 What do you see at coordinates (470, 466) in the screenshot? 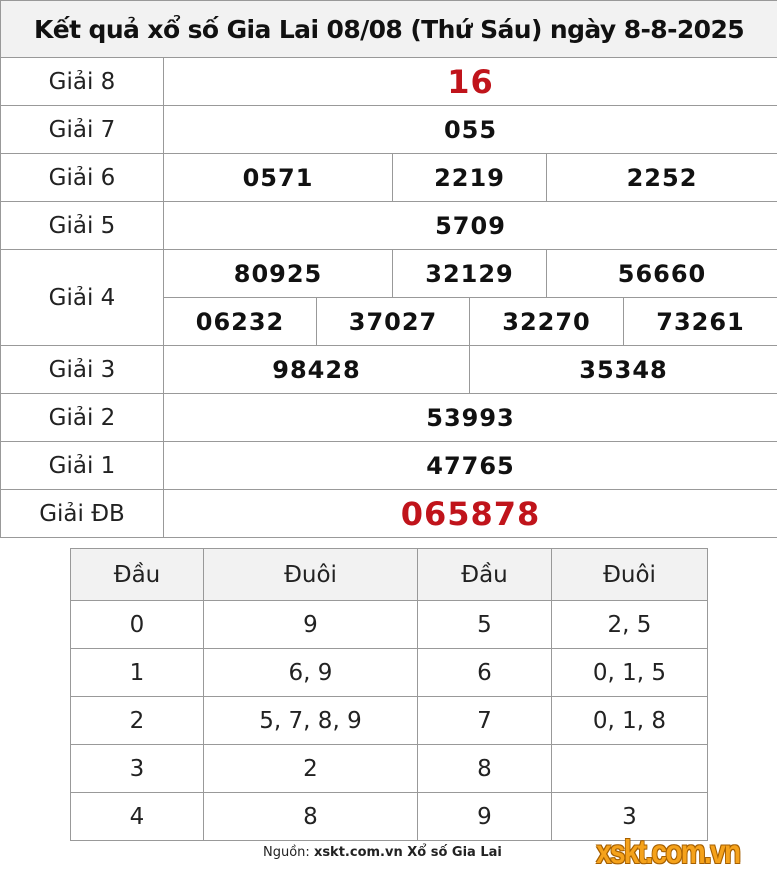
I see `prize-value: 47765` at bounding box center [470, 466].